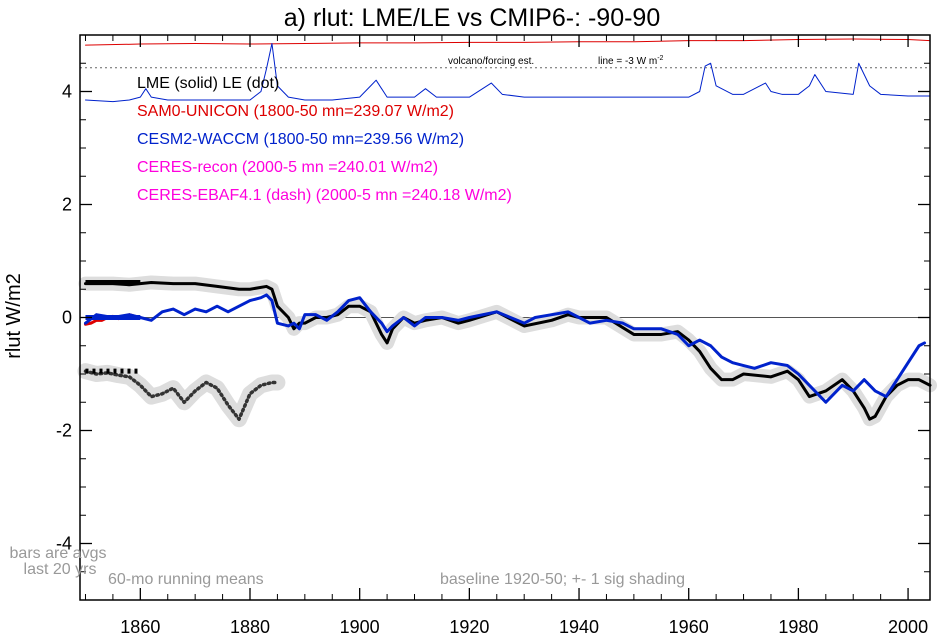 This screenshot has height=641, width=944. Describe the element at coordinates (67, 318) in the screenshot. I see `y-tick-label: 0` at that location.